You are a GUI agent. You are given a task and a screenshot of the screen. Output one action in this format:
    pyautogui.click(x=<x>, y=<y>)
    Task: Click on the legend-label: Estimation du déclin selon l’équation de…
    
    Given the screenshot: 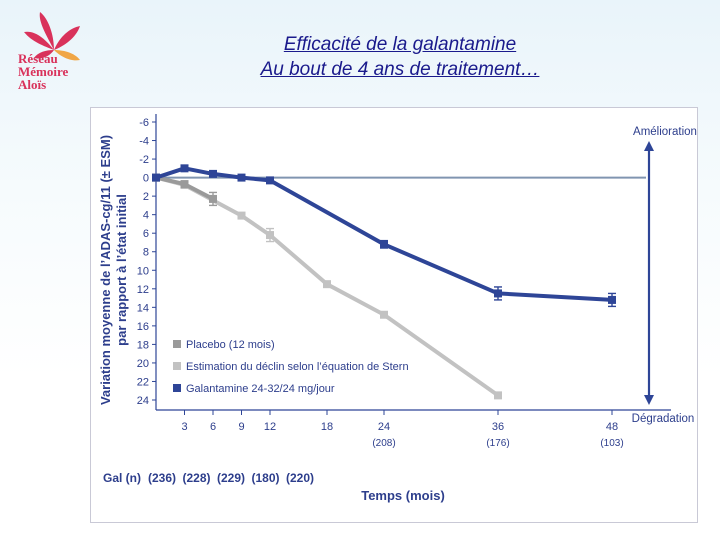 What is the action you would take?
    pyautogui.click(x=297, y=367)
    